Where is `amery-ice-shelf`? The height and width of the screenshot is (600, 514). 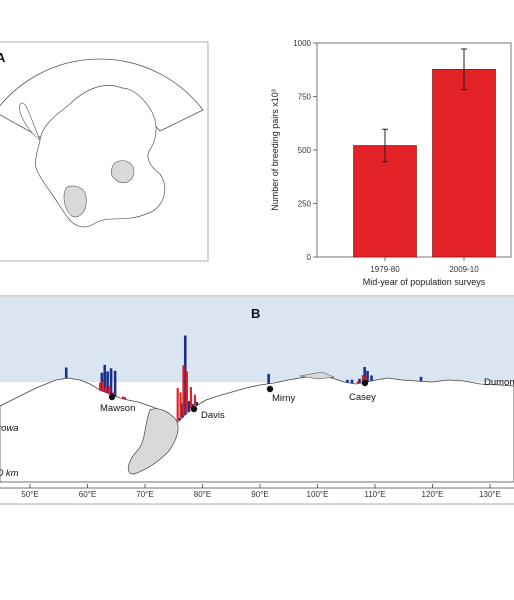
amery-ice-shelf is located at coordinates (153, 441).